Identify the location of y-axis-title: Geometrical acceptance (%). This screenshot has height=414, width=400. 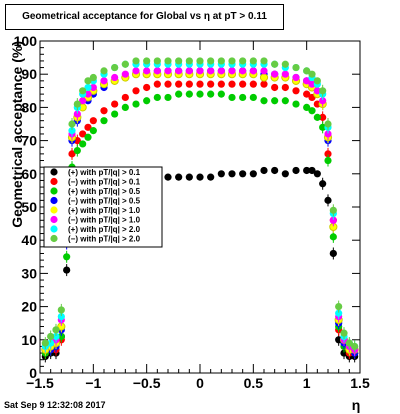
(17, 134).